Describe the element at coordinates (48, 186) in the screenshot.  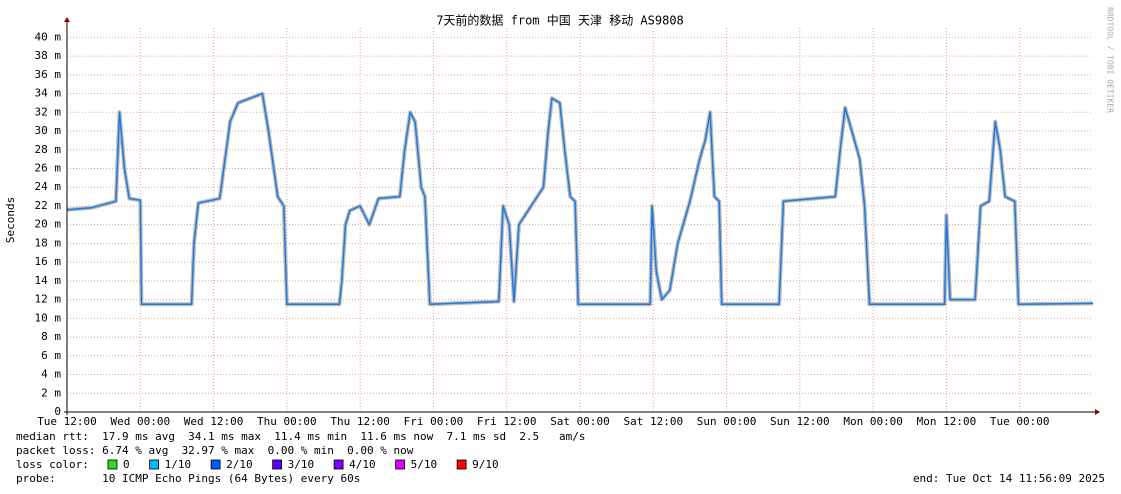
I see `y-tick-label: 24 m` at that location.